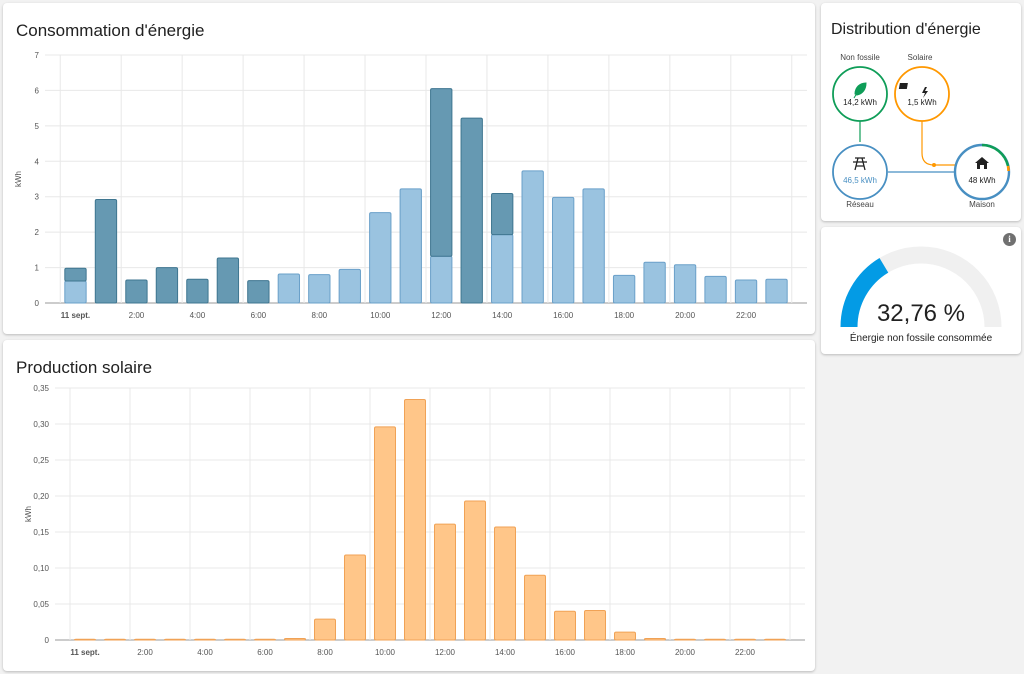 The width and height of the screenshot is (1024, 674). I want to click on transmission-tower-icon, so click(860, 164).